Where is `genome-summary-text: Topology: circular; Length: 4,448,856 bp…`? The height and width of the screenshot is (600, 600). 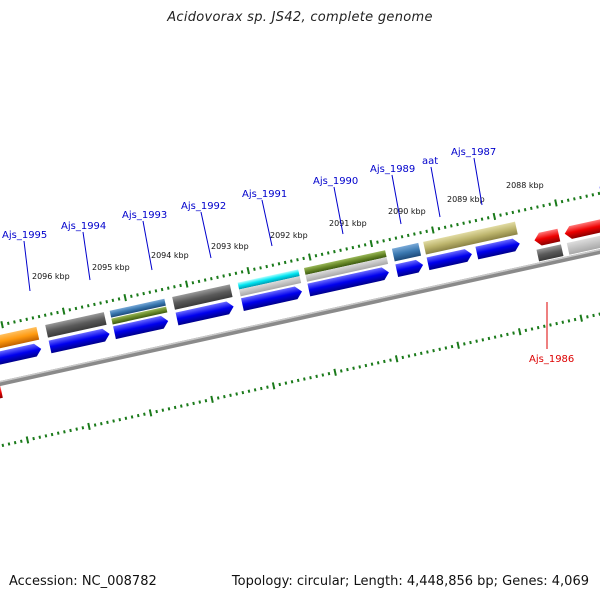 genome-summary-text: Topology: circular; Length: 4,448,856 bp… is located at coordinates (410, 581).